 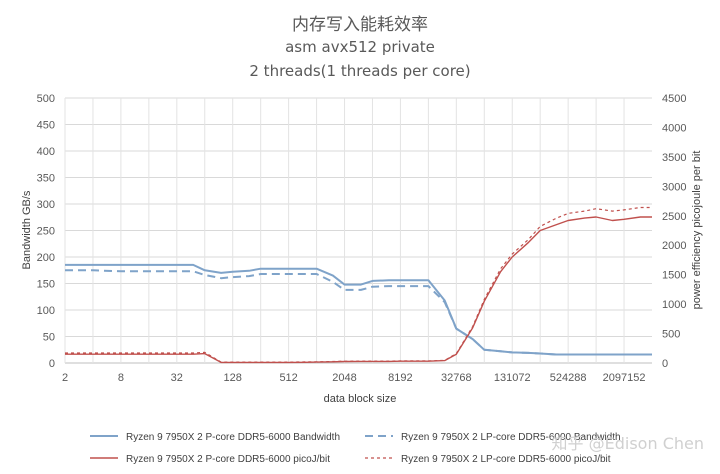 I want to click on right-tick-label: 1000, so click(x=674, y=305).